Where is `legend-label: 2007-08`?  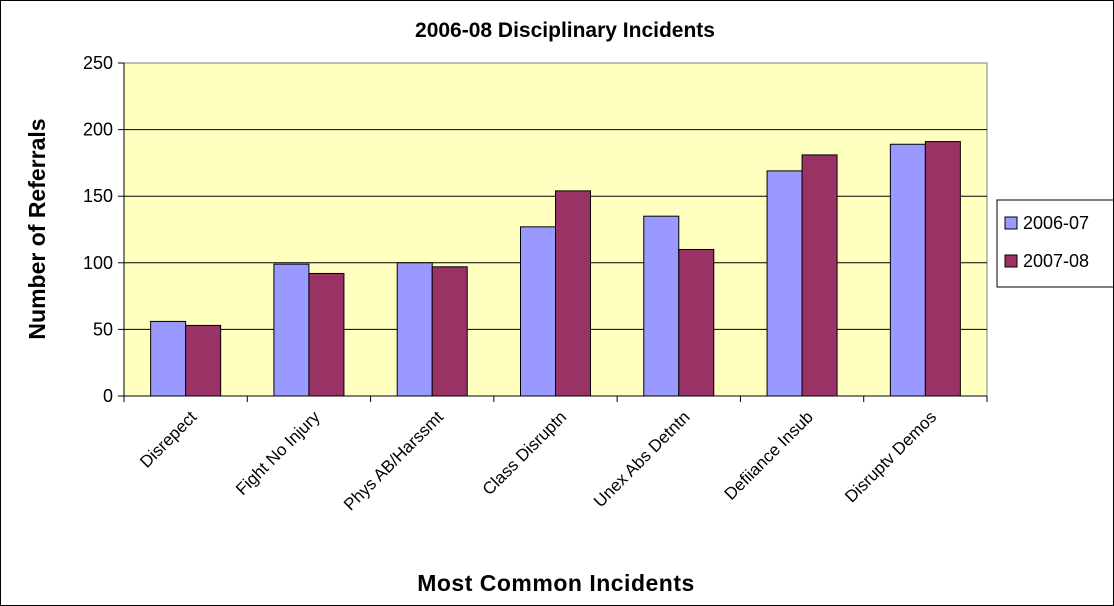 legend-label: 2007-08 is located at coordinates (1056, 261).